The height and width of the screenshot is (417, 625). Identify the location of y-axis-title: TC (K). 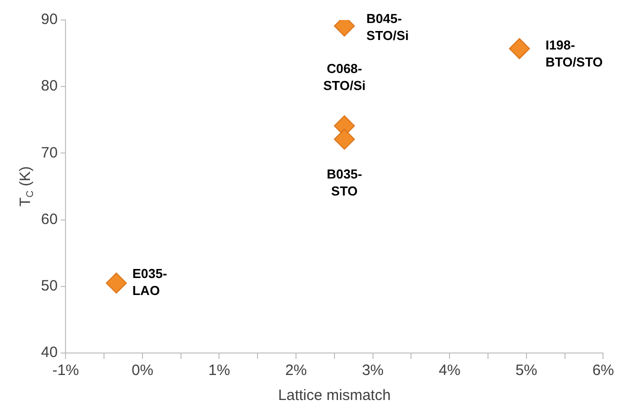
(26, 186).